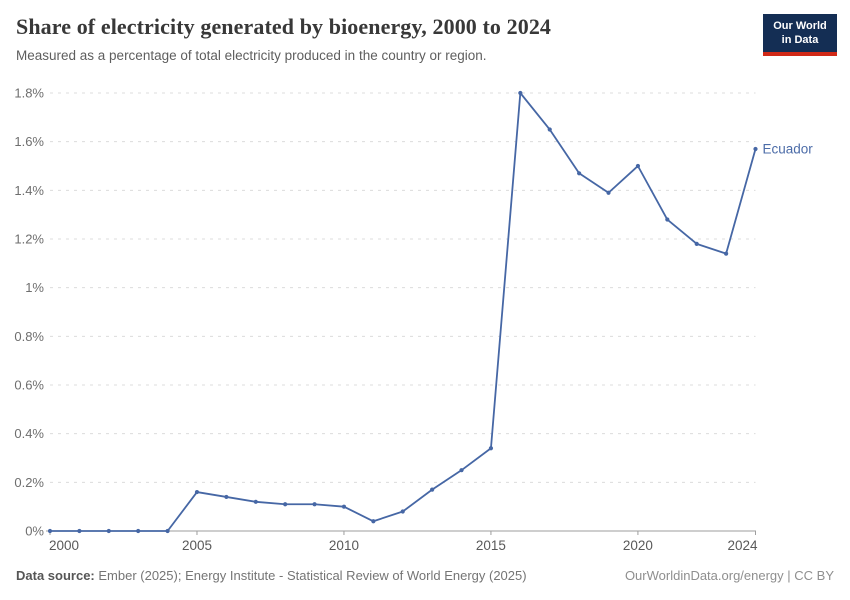 Image resolution: width=850 pixels, height=600 pixels. What do you see at coordinates (29, 190) in the screenshot?
I see `y-axis-label: 1.4%` at bounding box center [29, 190].